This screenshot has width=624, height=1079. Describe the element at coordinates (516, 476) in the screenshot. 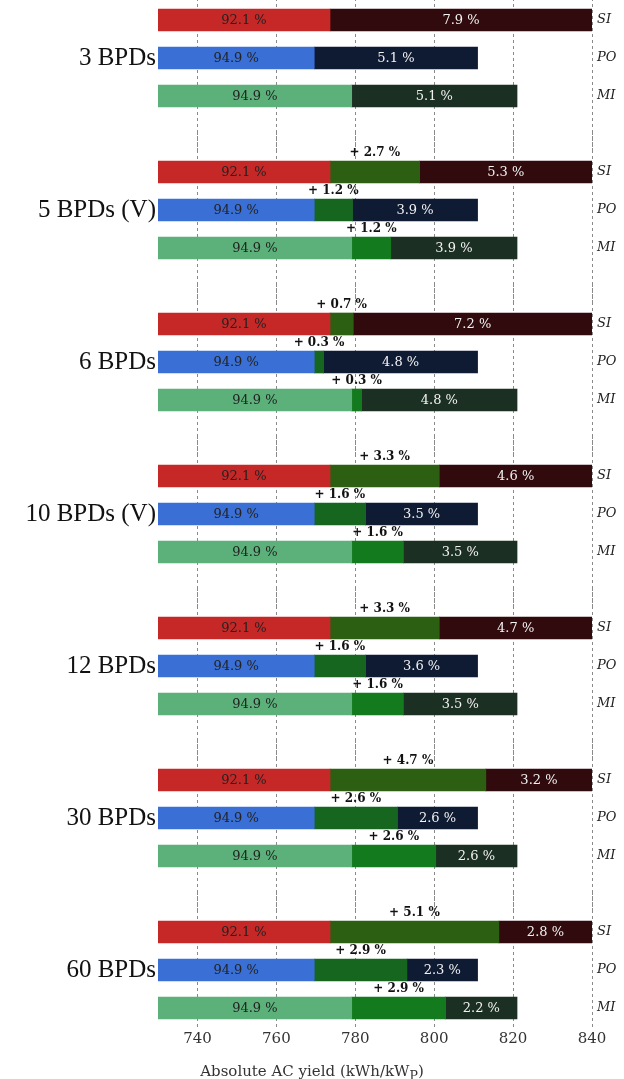

I see `annotation: 4.6 %` at that location.